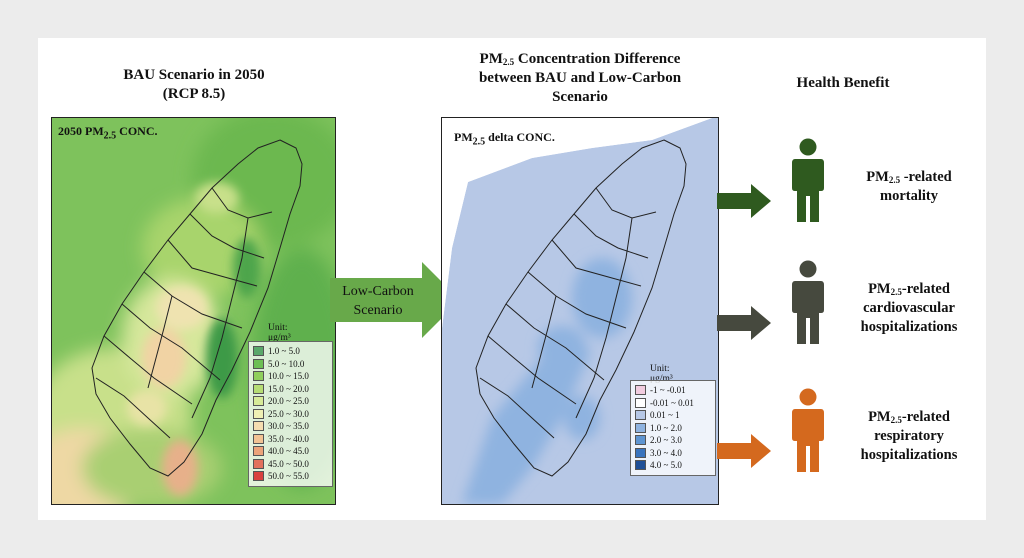 Image resolution: width=1024 pixels, height=558 pixels. I want to click on benefit-label: PM2.5-related respiratory hospitalizations, so click(909, 436).